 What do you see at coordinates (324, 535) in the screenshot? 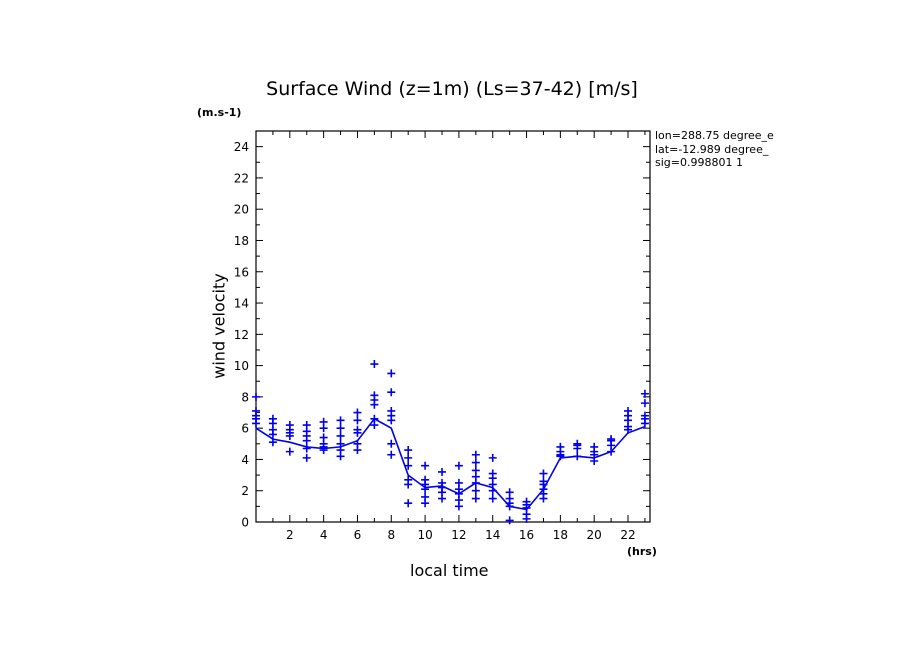
I see `x-tick-label: 4` at bounding box center [324, 535].